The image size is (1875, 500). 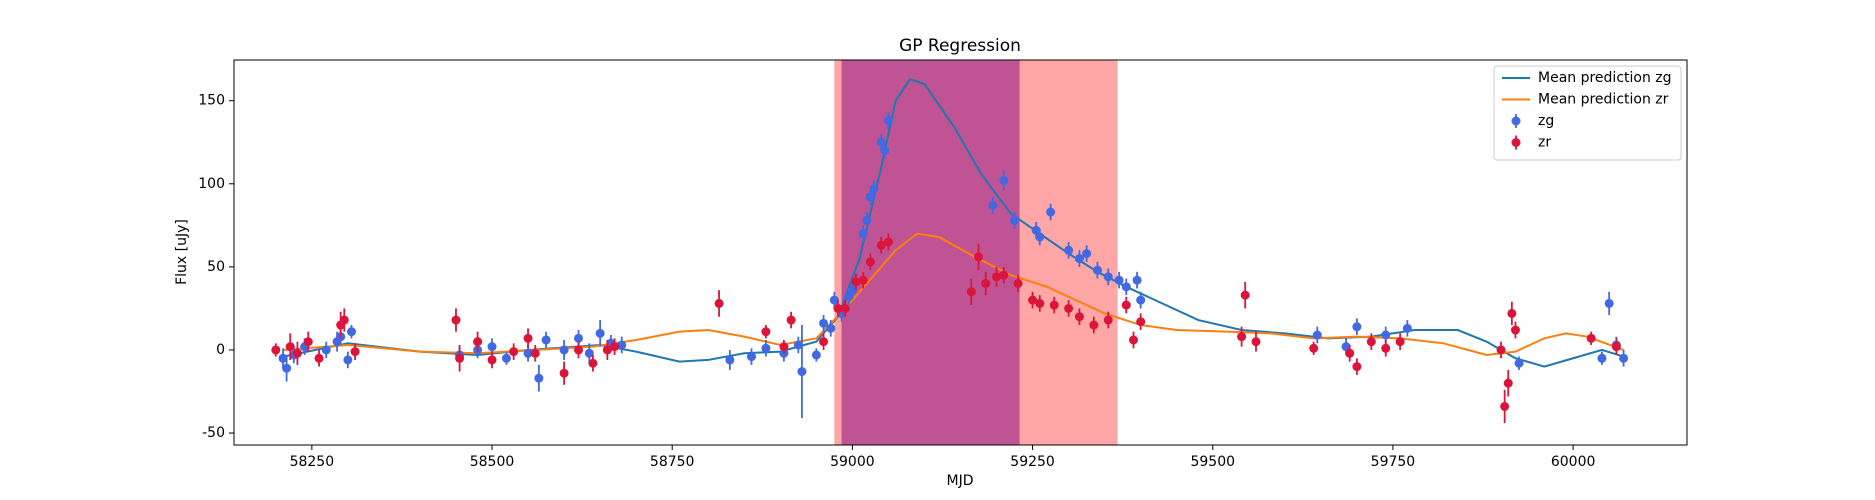 What do you see at coordinates (312, 462) in the screenshot?
I see `x-tick-label: 58250` at bounding box center [312, 462].